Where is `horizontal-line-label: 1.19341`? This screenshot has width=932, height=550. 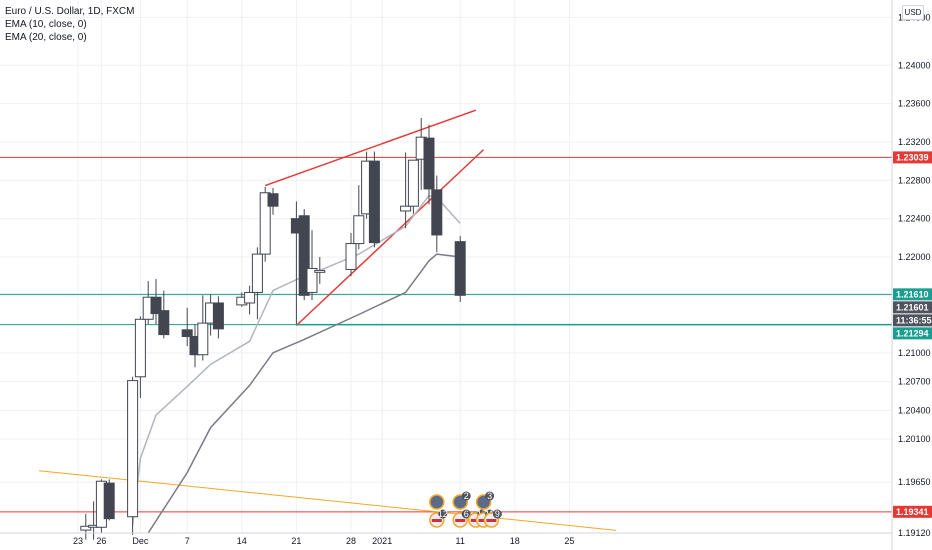
horizontal-line-label: 1.19341 is located at coordinates (912, 511).